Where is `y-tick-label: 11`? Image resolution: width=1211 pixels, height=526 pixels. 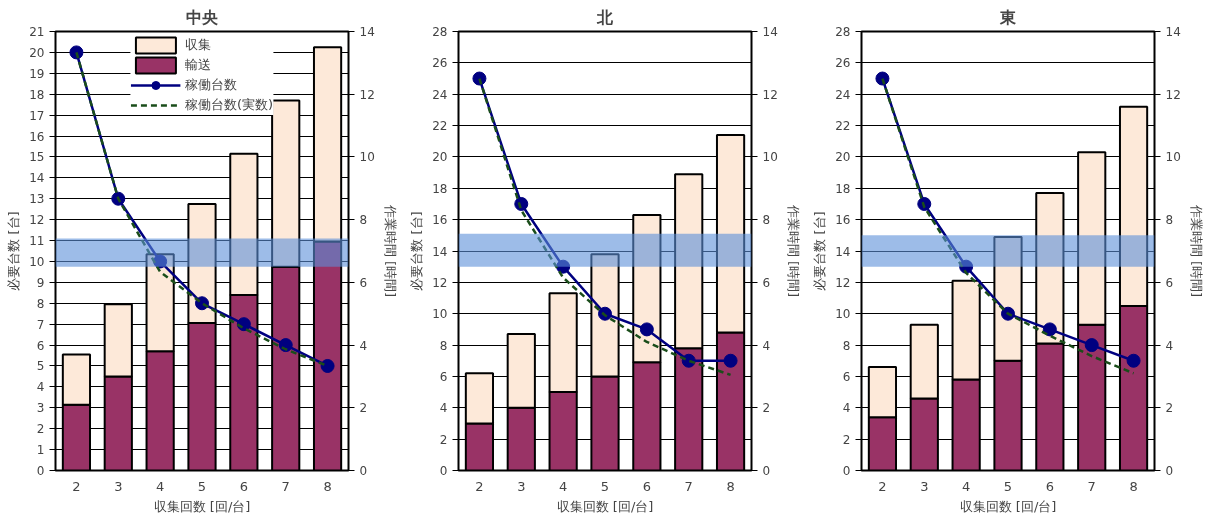
y-tick-label: 11 is located at coordinates (37, 241).